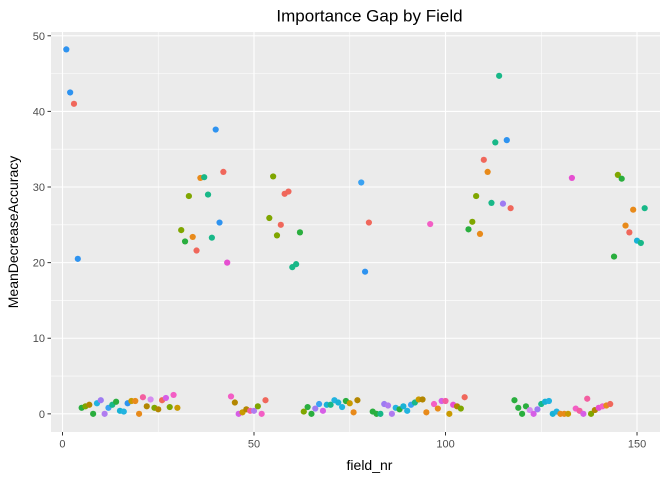  Describe the element at coordinates (39, 188) in the screenshot. I see `y-tick-label: 30` at that location.